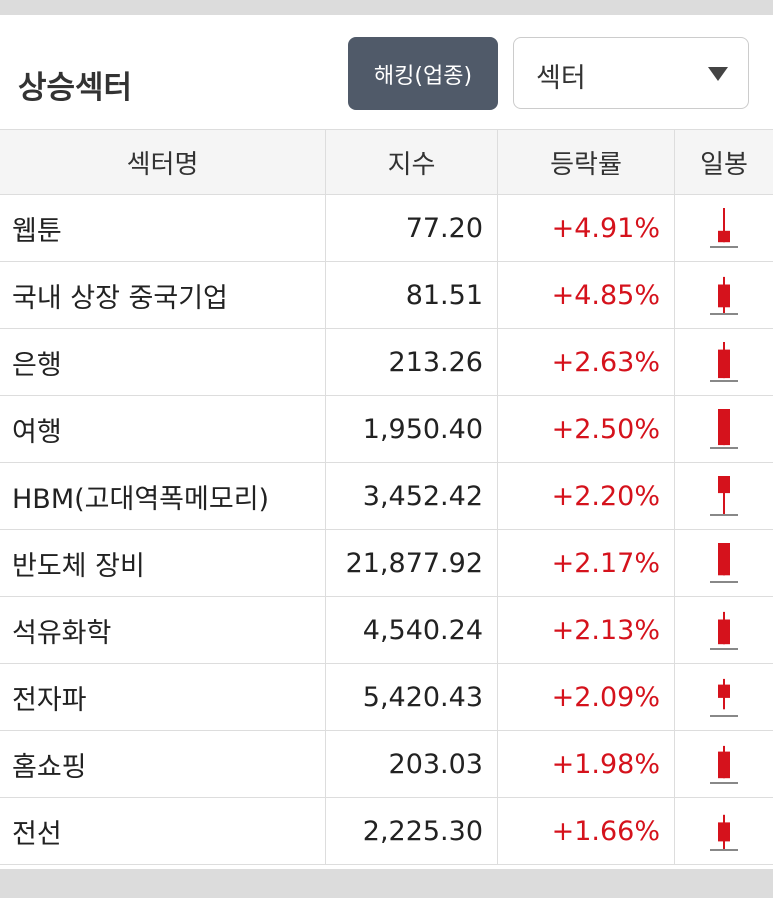  I want to click on select-label: 섹터, so click(561, 78).